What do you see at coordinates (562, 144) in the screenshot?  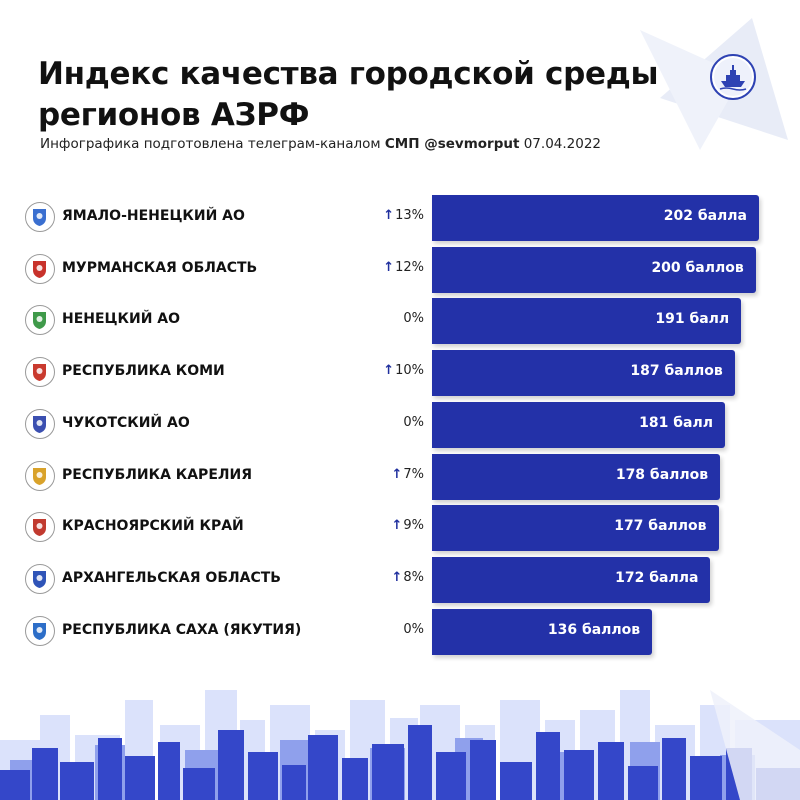 I see `subtitle-date: 07.04.2022` at bounding box center [562, 144].